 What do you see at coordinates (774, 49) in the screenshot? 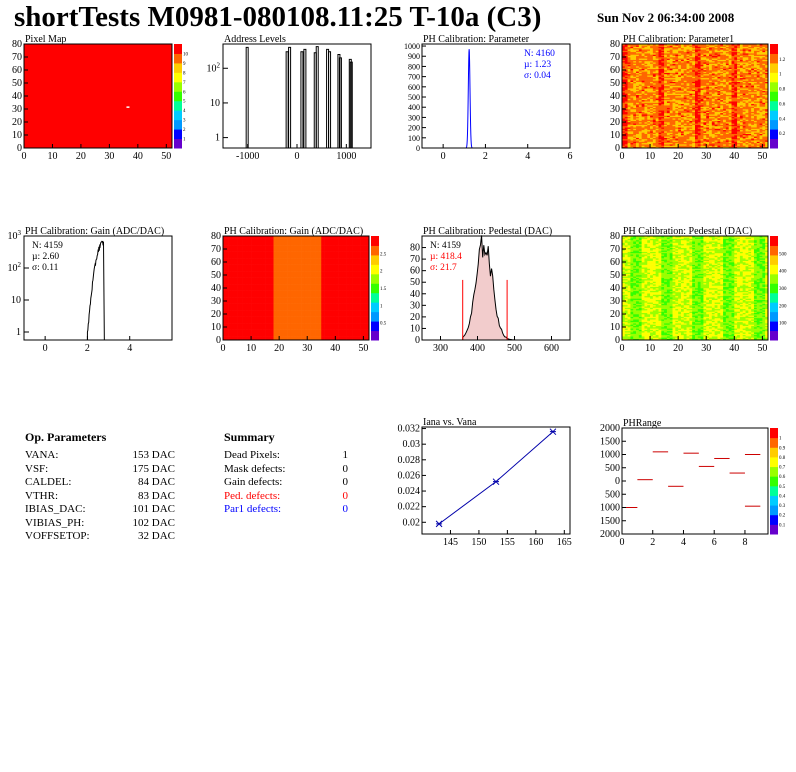
I see `colorbar-cell` at bounding box center [774, 49].